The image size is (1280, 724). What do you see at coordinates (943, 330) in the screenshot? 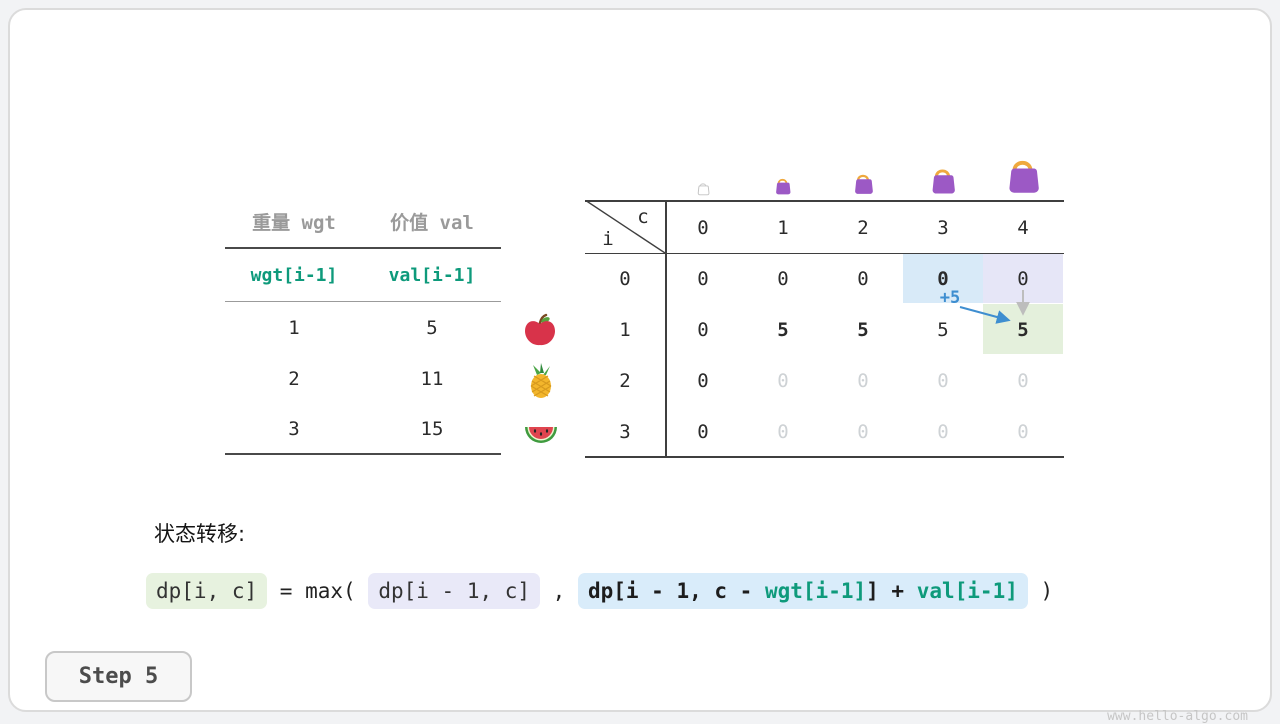
I see `dp-cell-1-3: 5` at bounding box center [943, 330].